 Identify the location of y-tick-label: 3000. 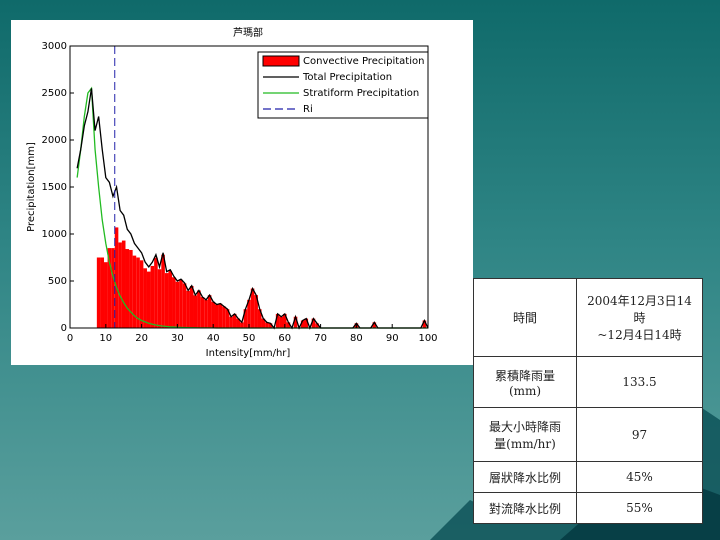
(54, 46).